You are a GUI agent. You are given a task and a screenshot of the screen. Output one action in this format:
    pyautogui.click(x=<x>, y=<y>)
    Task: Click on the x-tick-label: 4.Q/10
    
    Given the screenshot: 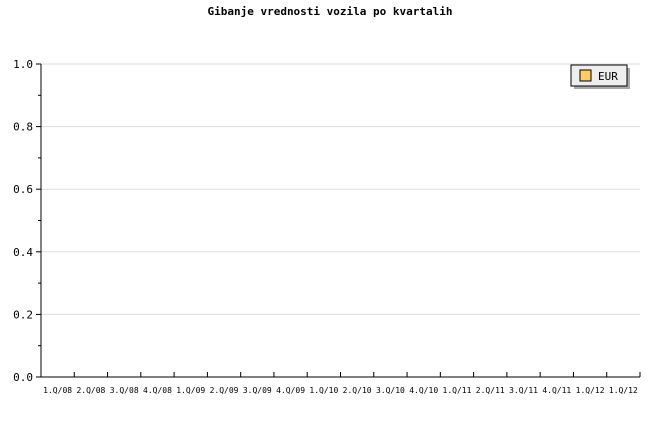 What is the action you would take?
    pyautogui.click(x=423, y=390)
    